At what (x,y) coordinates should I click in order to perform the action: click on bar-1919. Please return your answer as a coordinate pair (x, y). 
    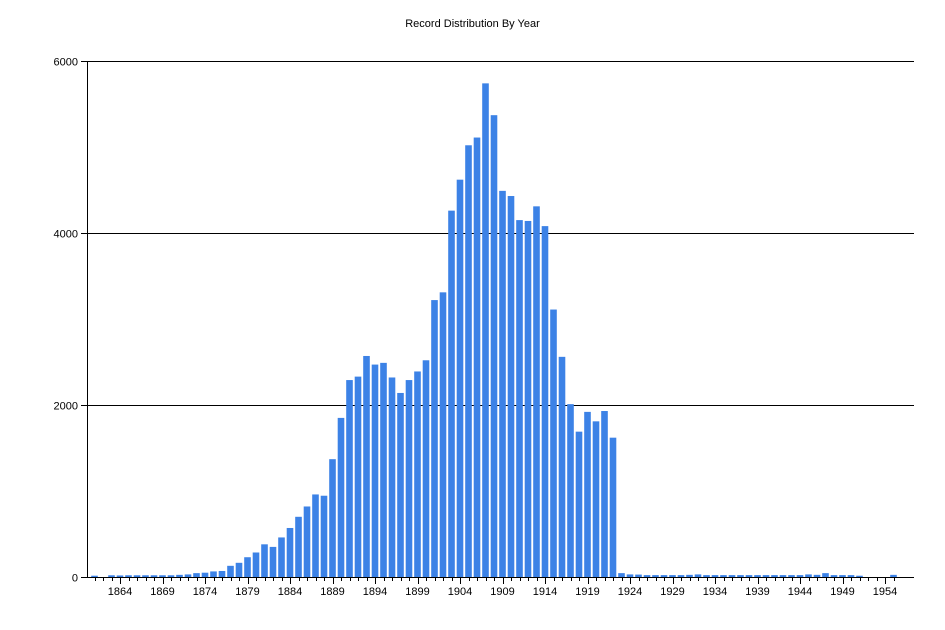
    Looking at the image, I should click on (587, 494).